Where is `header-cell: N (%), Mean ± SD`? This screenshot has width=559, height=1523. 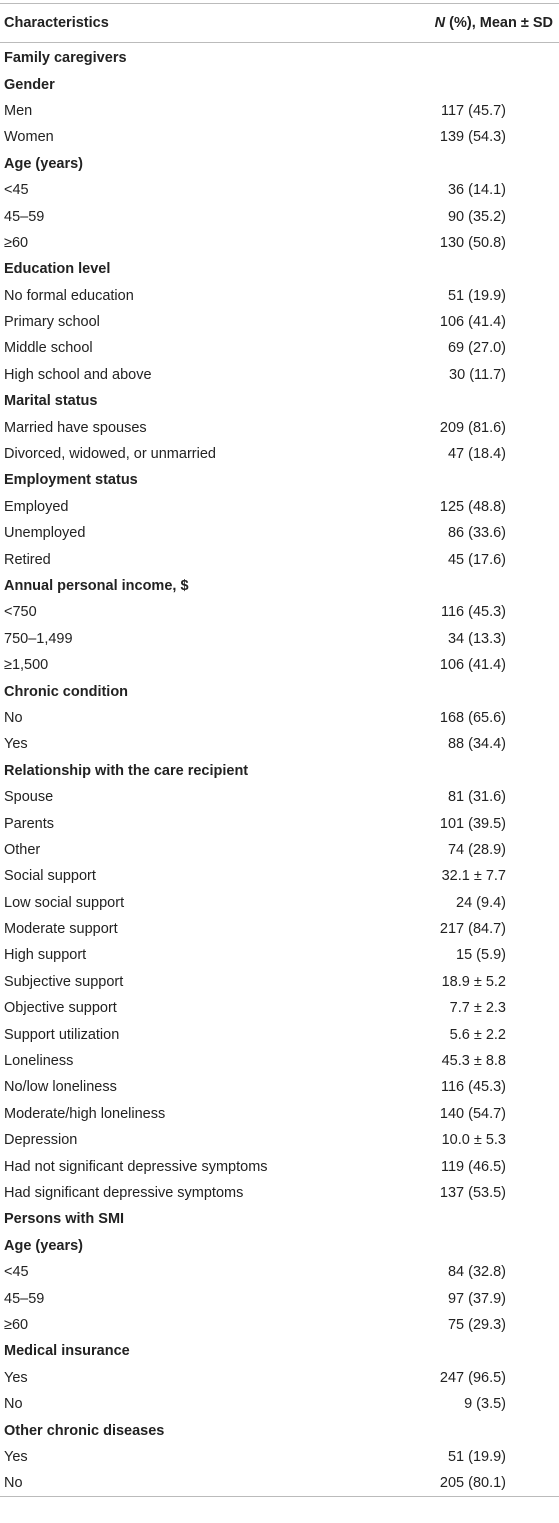 header-cell: N (%), Mean ± SD is located at coordinates (469, 23).